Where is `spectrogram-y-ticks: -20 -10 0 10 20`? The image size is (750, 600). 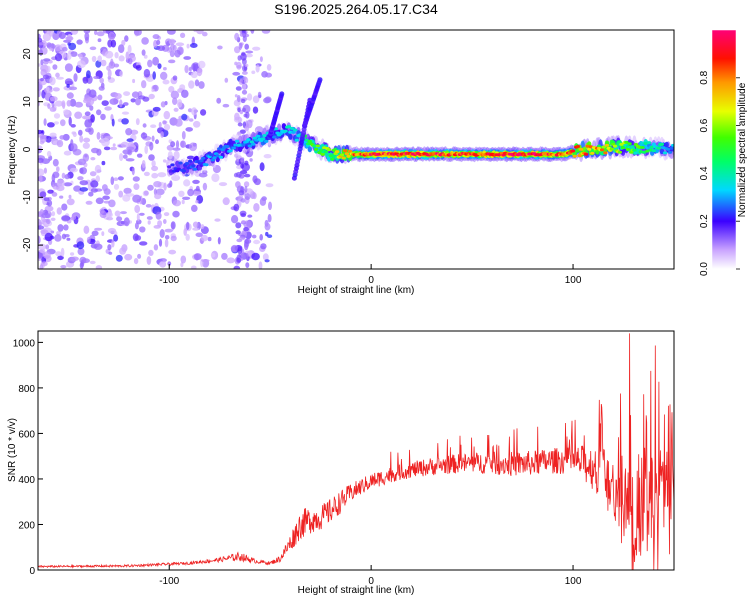
spectrogram-y-ticks: -20 -10 0 10 20 is located at coordinates (32, 150).